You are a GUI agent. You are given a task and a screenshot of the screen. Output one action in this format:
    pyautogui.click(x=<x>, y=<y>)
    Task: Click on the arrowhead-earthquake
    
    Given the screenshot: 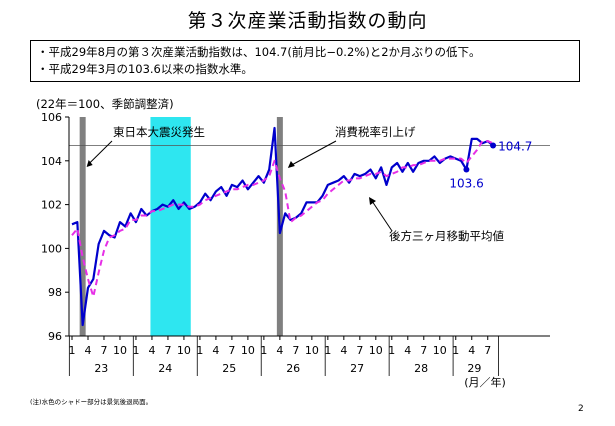 What is the action you would take?
    pyautogui.click(x=89, y=163)
    